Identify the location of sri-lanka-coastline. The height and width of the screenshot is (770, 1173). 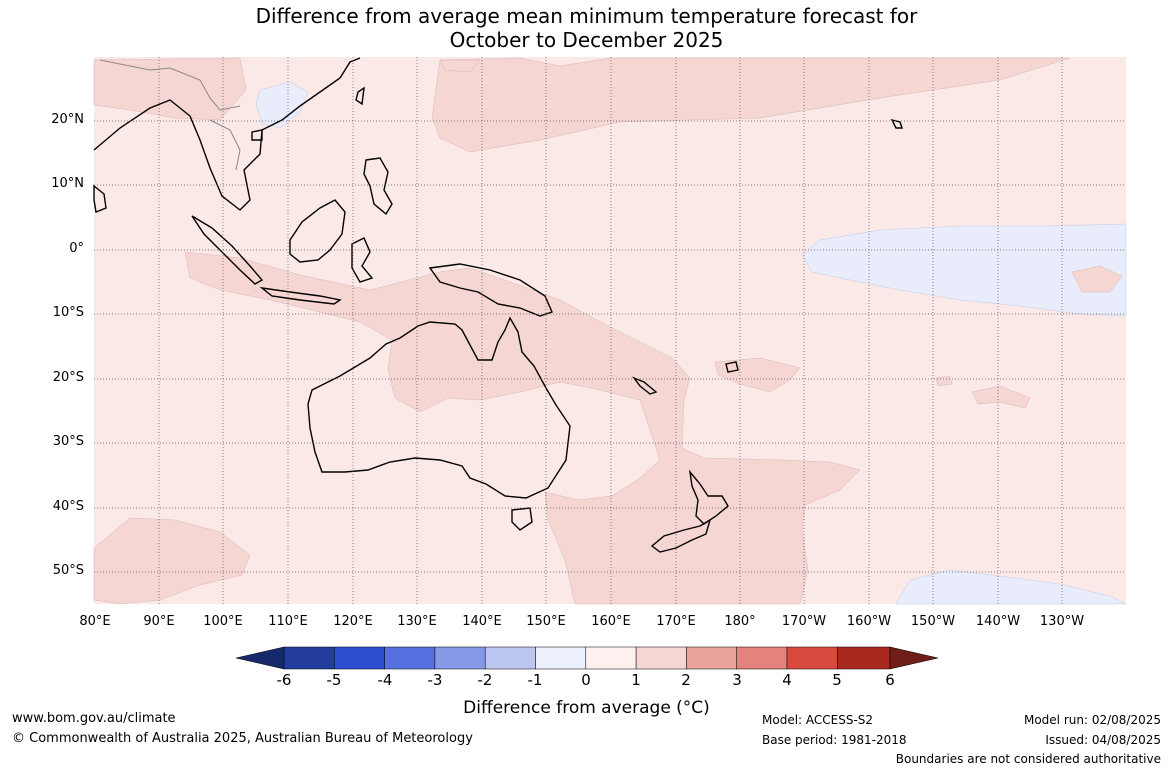
(100, 198).